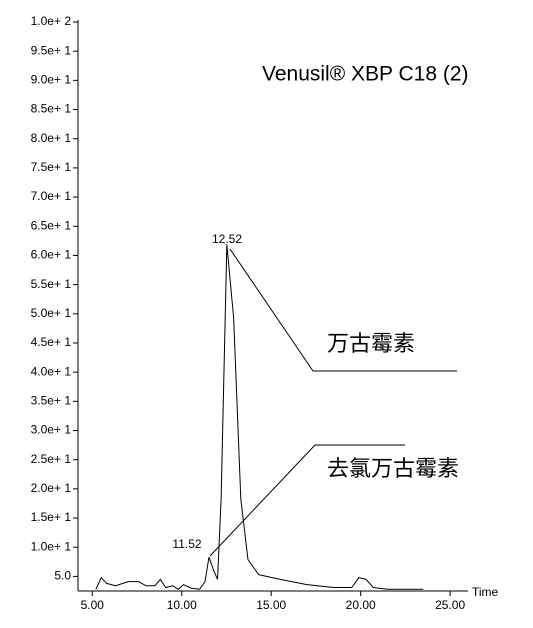 The width and height of the screenshot is (533, 628). Describe the element at coordinates (271, 605) in the screenshot. I see `x-tick-label: 15.00` at that location.